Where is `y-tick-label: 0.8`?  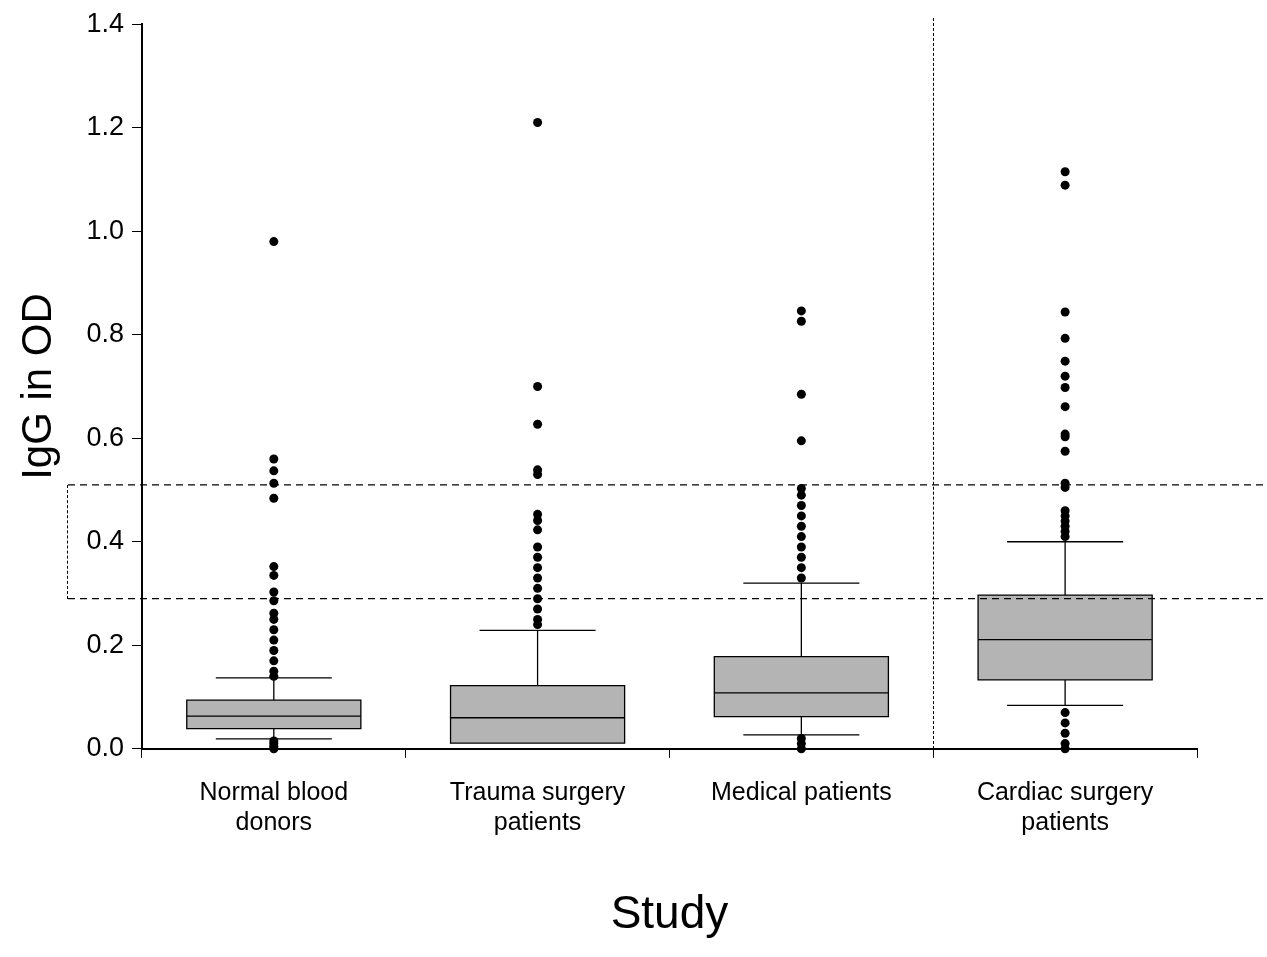 y-tick-label: 0.8 is located at coordinates (105, 333).